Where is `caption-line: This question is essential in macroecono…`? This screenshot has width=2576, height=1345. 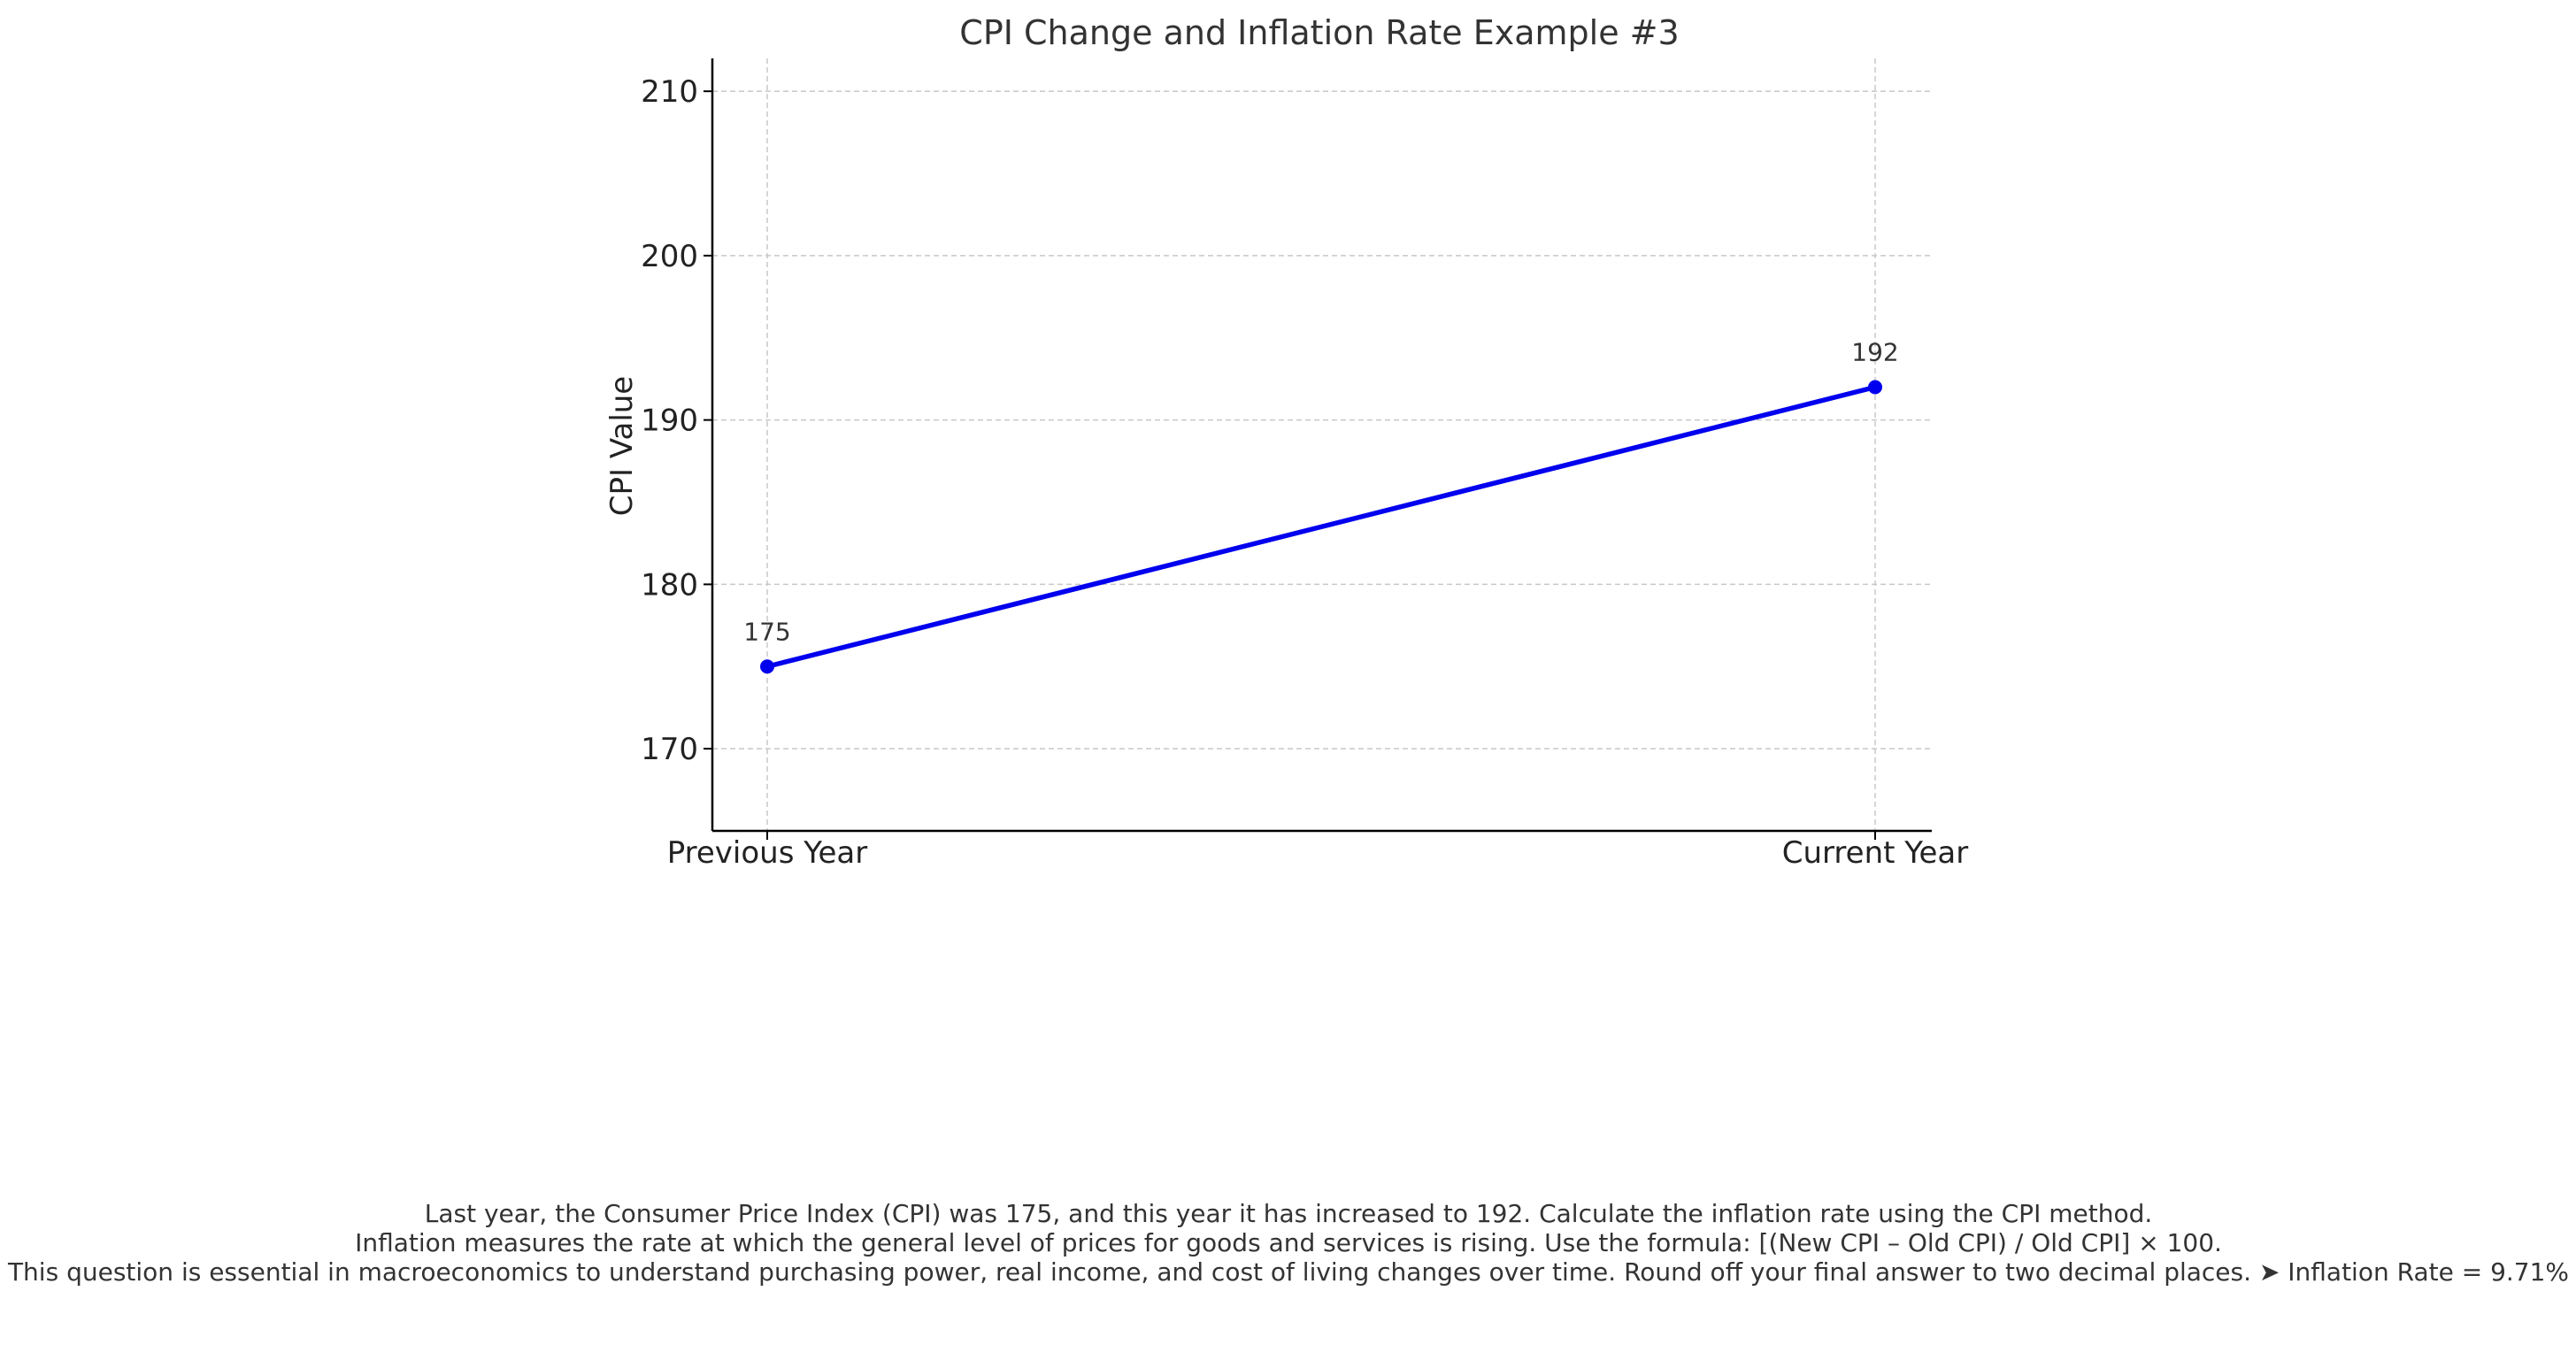 caption-line: This question is essential in macroecono… is located at coordinates (1288, 1272).